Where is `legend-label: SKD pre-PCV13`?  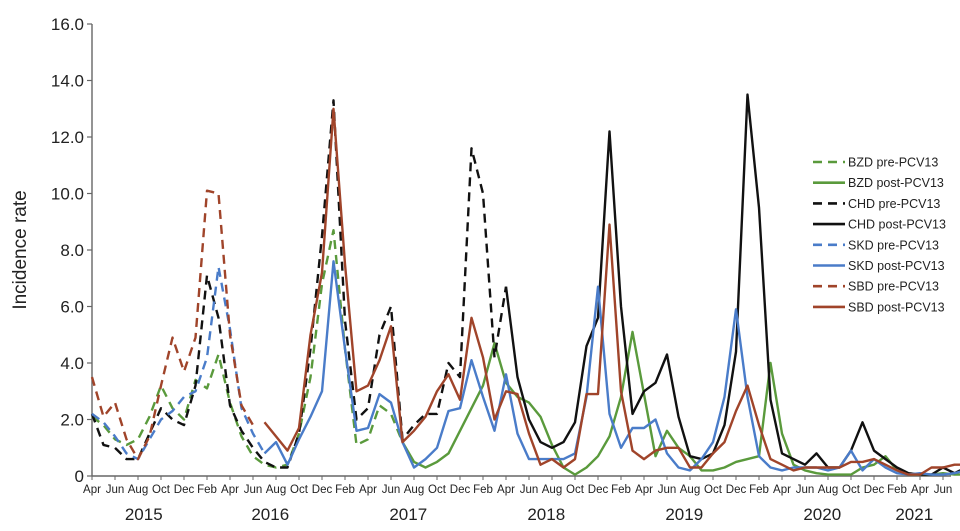 legend-label: SKD pre-PCV13 is located at coordinates (893, 245).